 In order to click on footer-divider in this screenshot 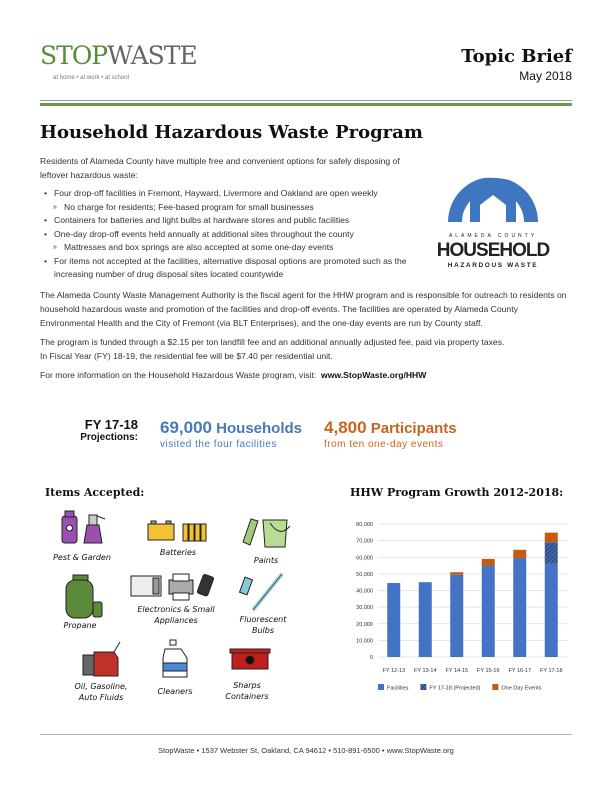, I will do `click(306, 734)`.